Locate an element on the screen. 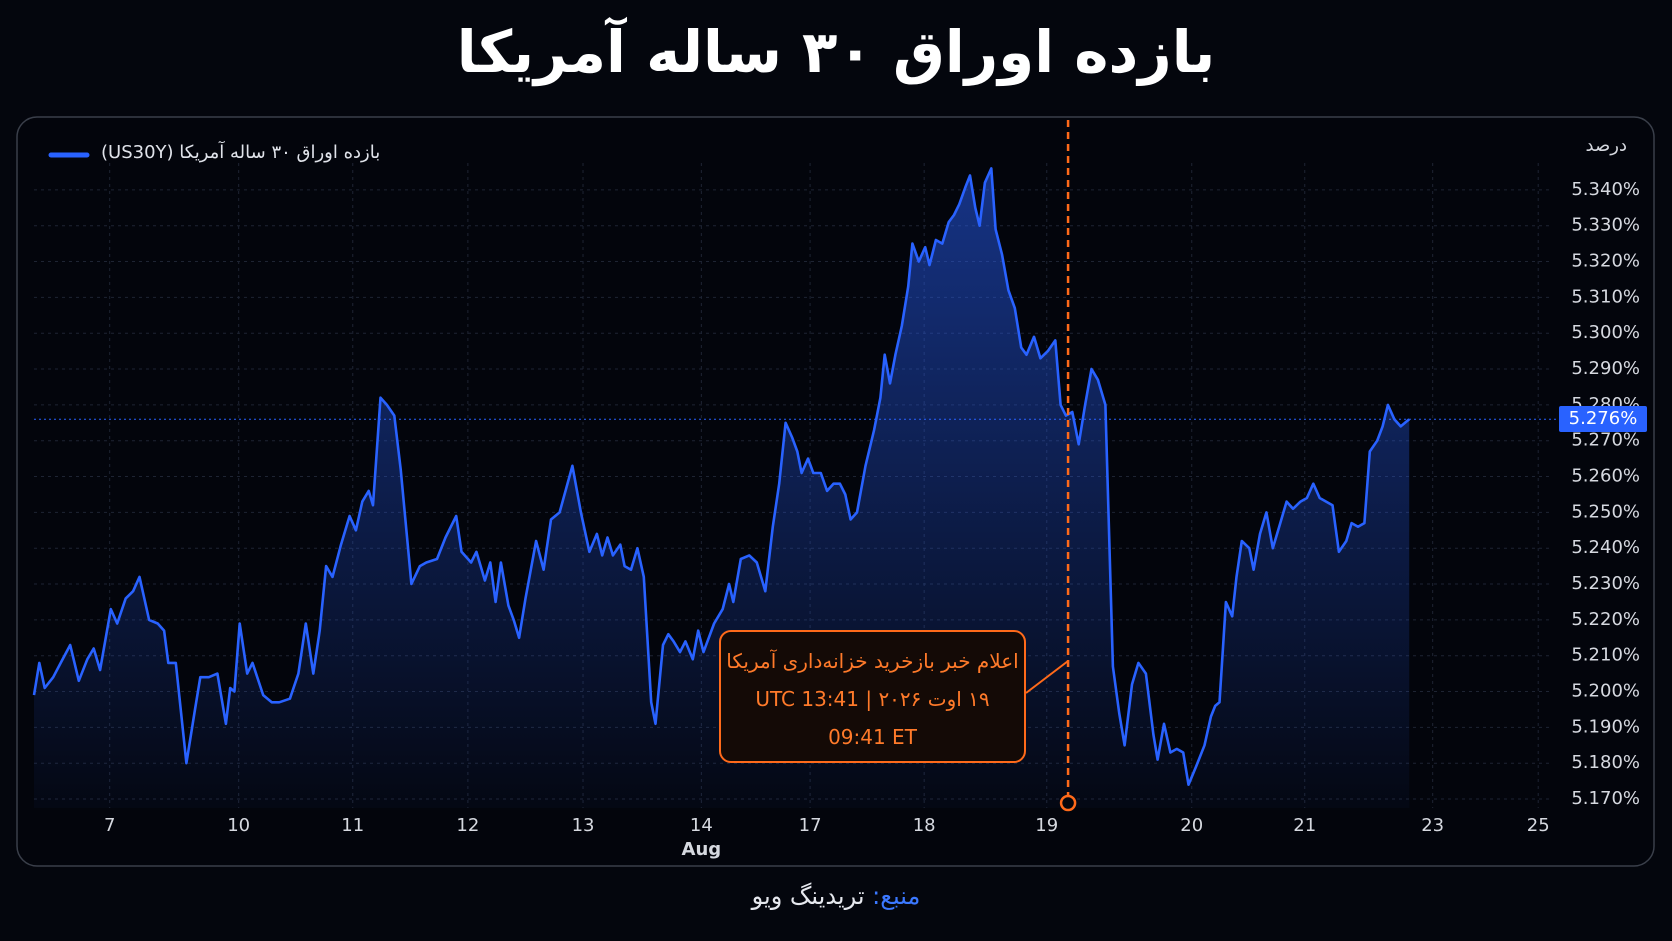 The height and width of the screenshot is (941, 1672). annotation-line: ۱۹ اوت ۲۰۲۶ | 13:41 UTC is located at coordinates (872, 699).